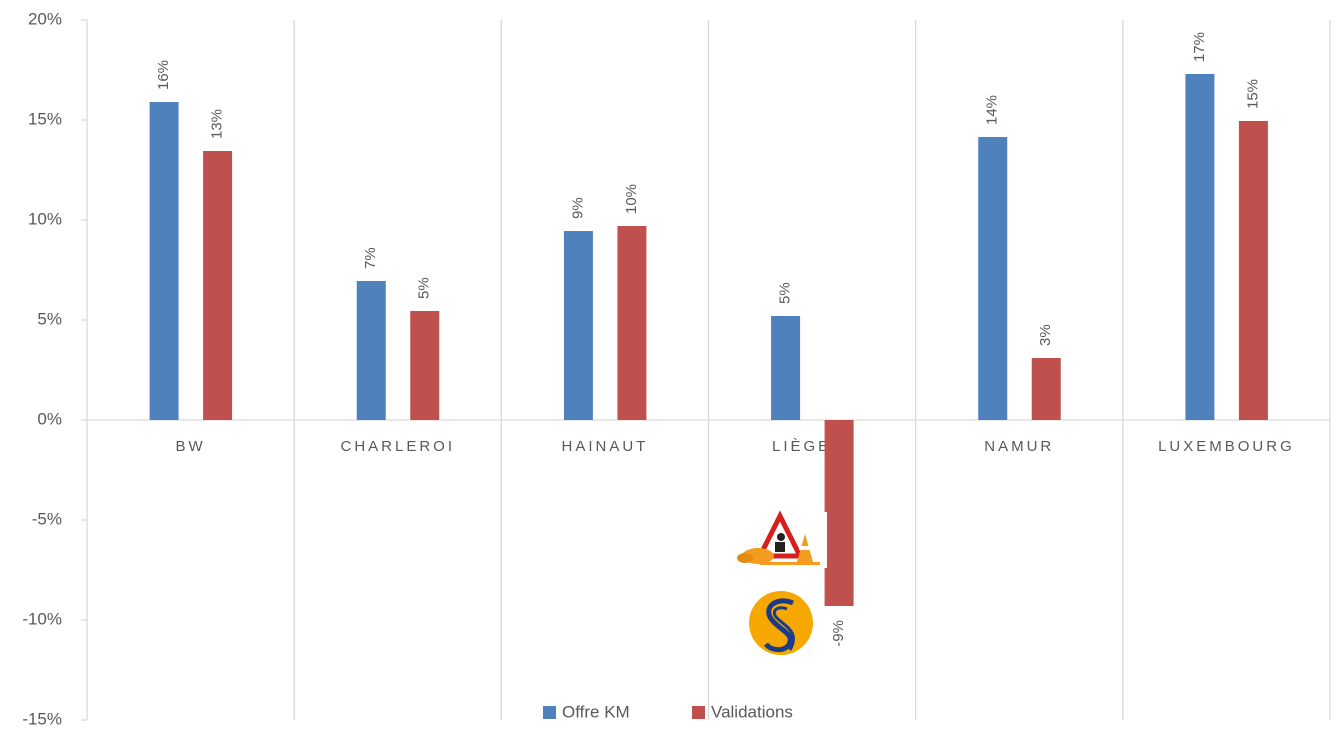 This screenshot has width=1336, height=736. What do you see at coordinates (42, 718) in the screenshot?
I see `y-tick-label: -15%` at bounding box center [42, 718].